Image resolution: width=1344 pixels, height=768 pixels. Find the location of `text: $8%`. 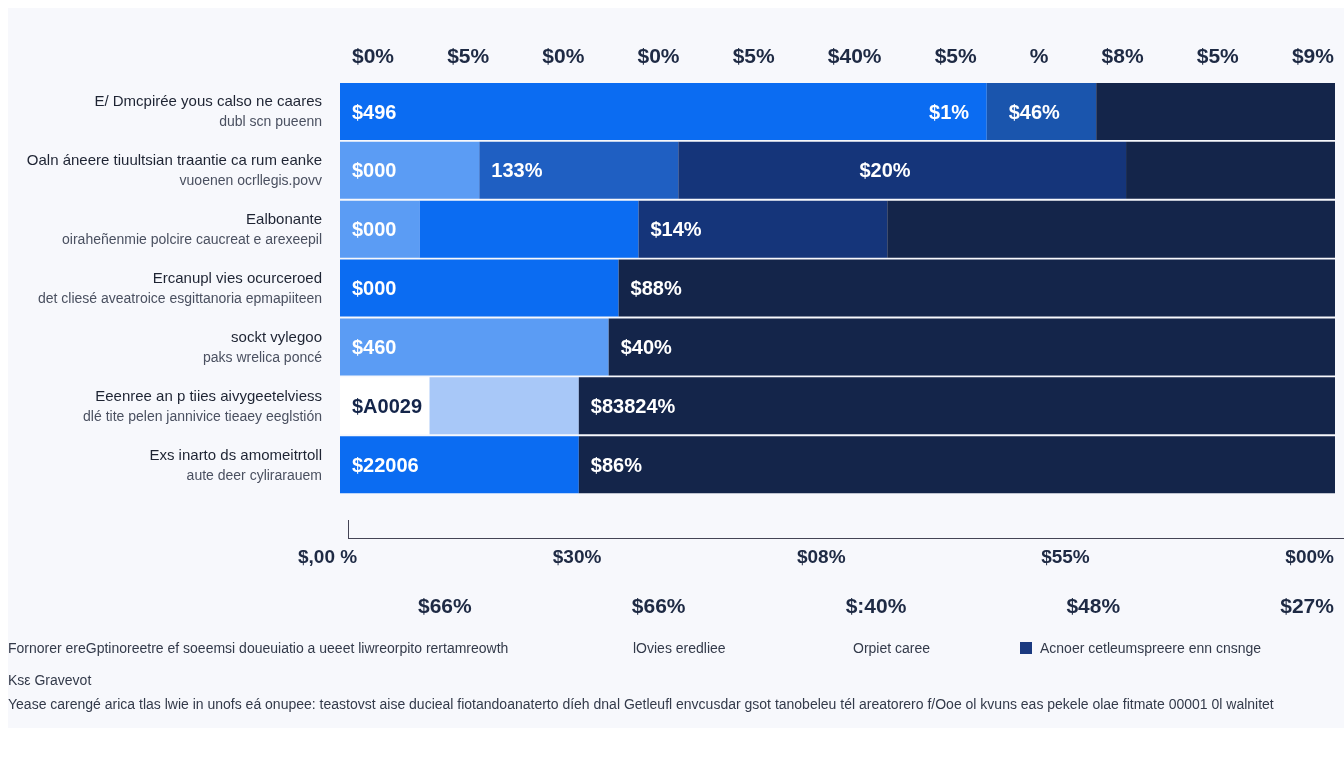

text: $8% is located at coordinates (1122, 56).